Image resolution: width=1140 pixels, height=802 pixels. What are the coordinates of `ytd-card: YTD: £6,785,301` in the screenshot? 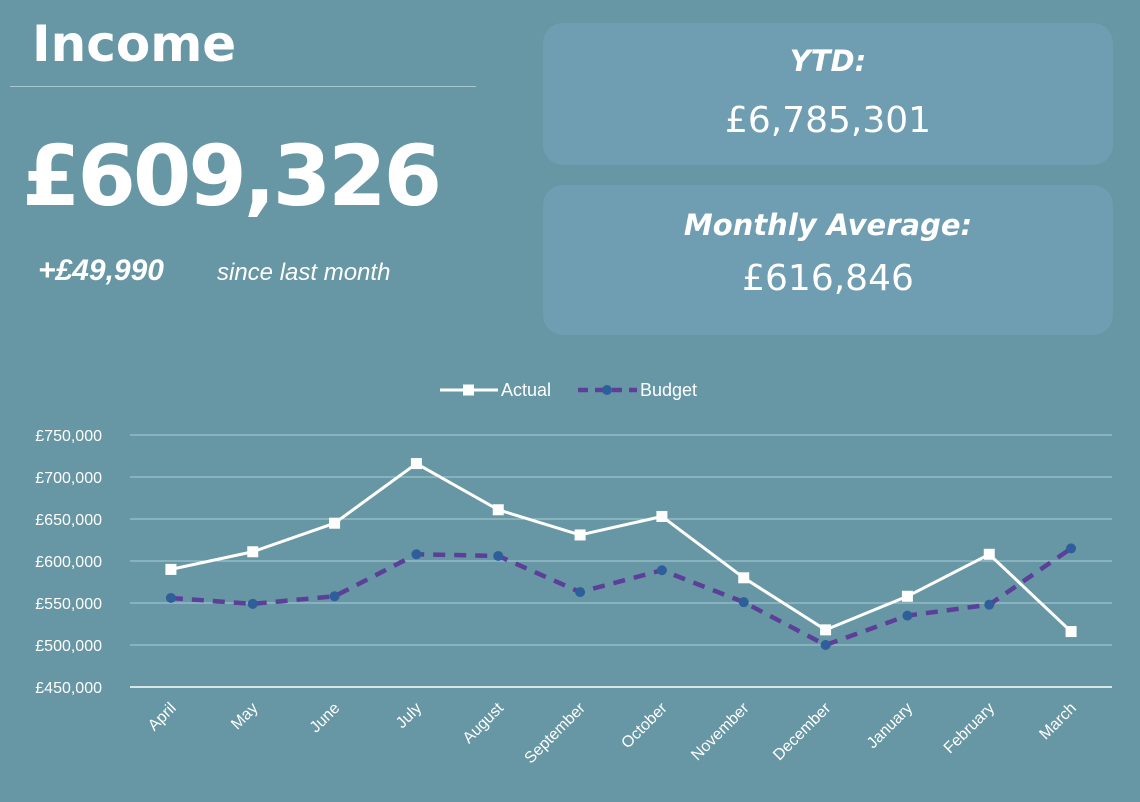 It's located at (828, 94).